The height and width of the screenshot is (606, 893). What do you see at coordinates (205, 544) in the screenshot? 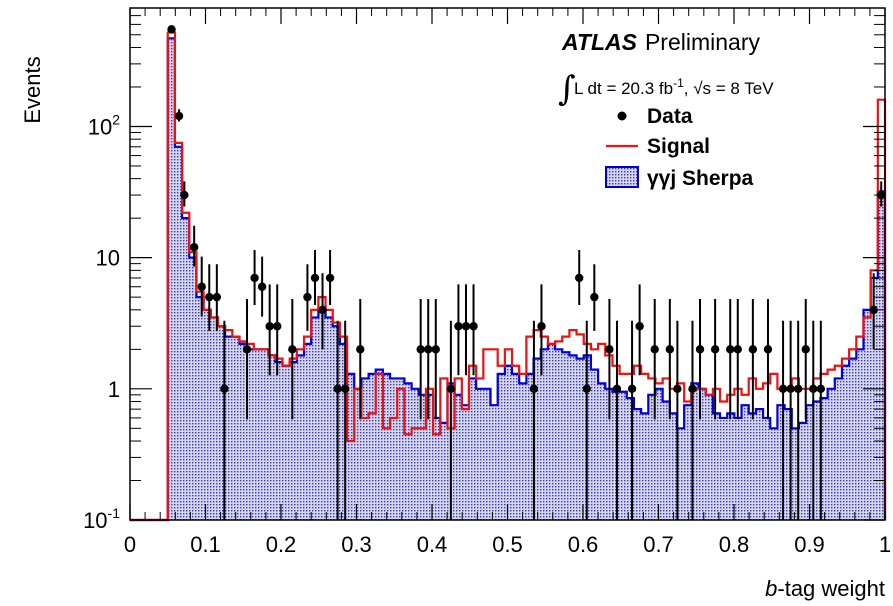
I see `x-tick-label: 0.1` at bounding box center [205, 544].